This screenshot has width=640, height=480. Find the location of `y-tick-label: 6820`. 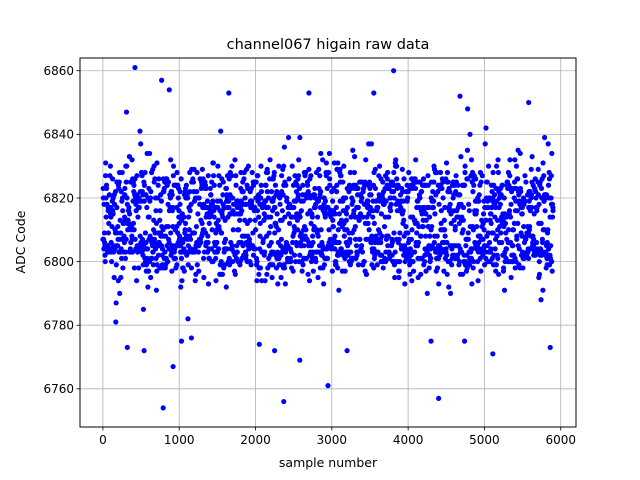

y-tick-label: 6820 is located at coordinates (58, 198).